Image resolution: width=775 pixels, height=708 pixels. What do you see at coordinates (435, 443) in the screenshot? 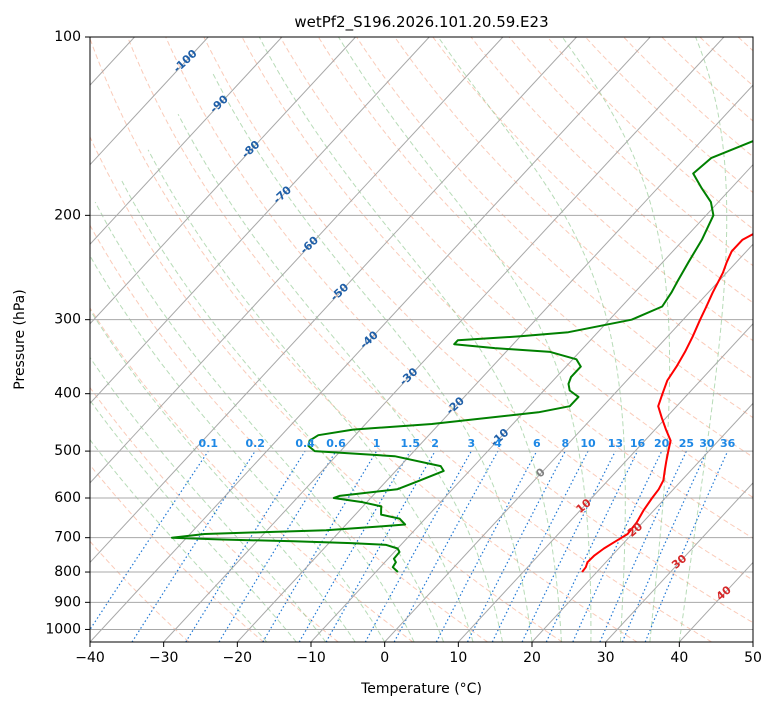
I see `mixing-ratio-label: 2` at bounding box center [435, 443].